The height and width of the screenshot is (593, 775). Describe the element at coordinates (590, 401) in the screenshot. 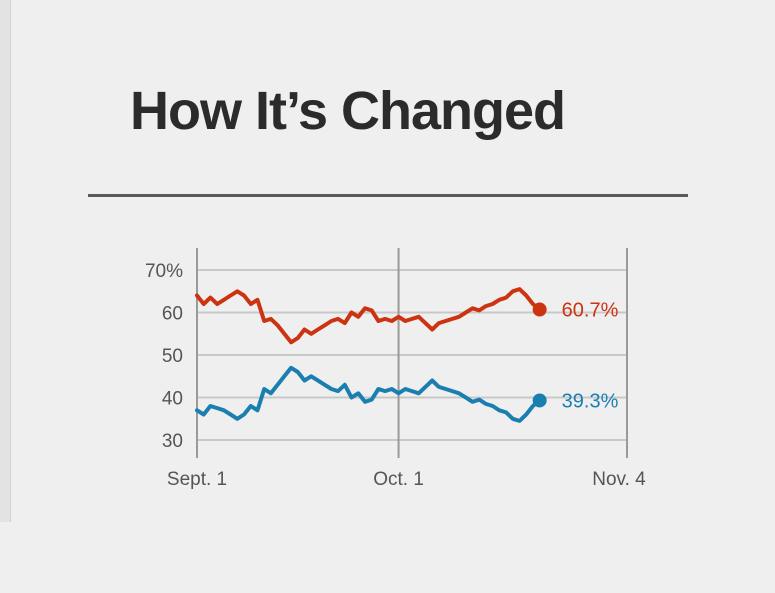

I see `series-end-label-blue: 39.3%` at that location.